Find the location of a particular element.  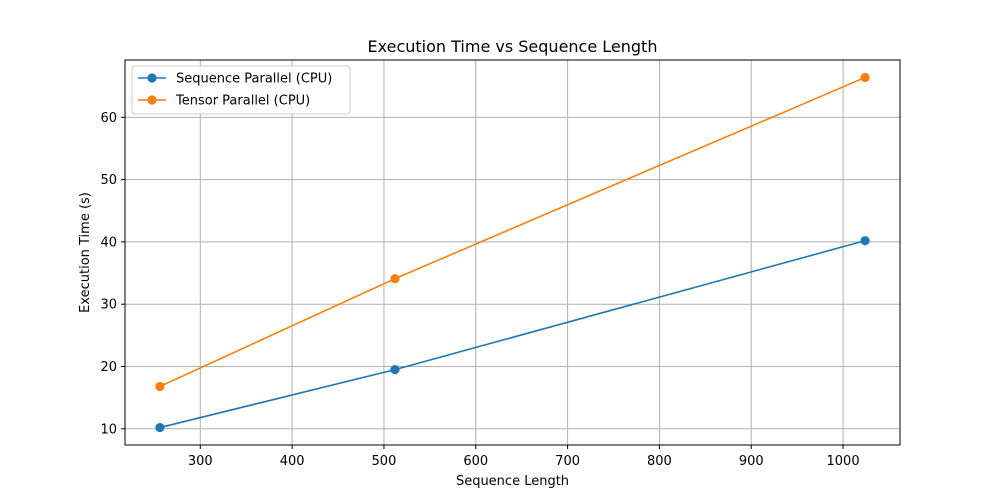

y-tick-label: 50 is located at coordinates (108, 180).